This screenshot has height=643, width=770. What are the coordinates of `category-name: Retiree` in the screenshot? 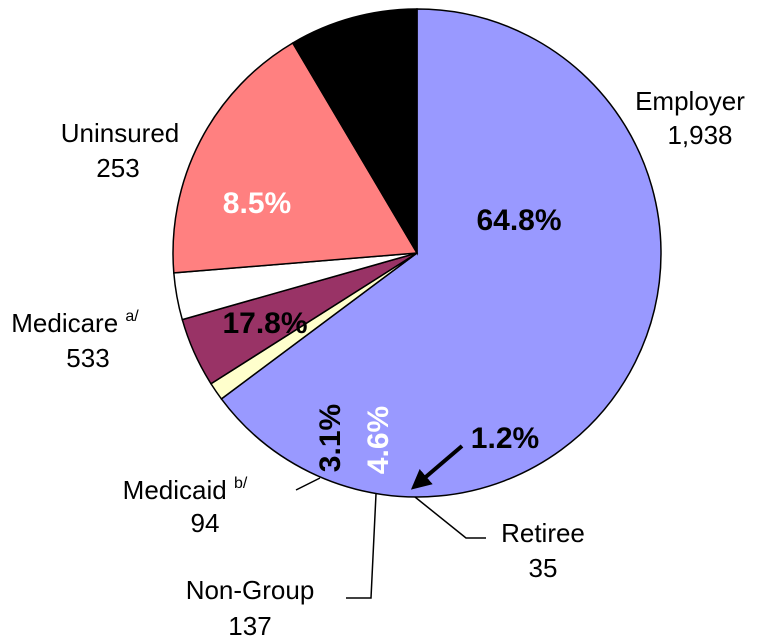 It's located at (543, 533).